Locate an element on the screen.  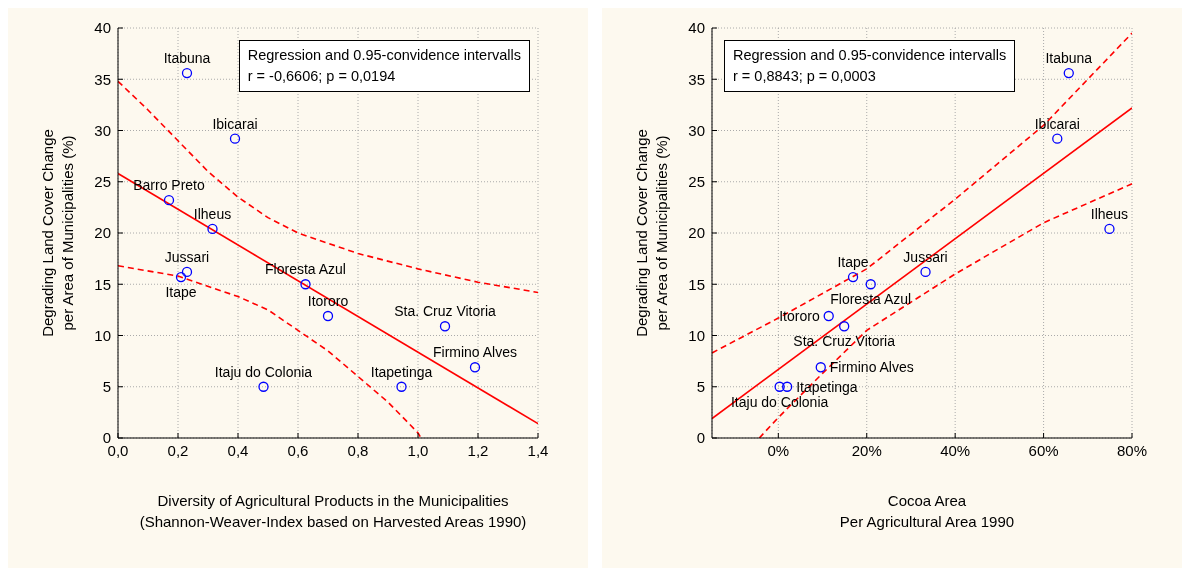
x-tick-label: 0,2 is located at coordinates (178, 450).